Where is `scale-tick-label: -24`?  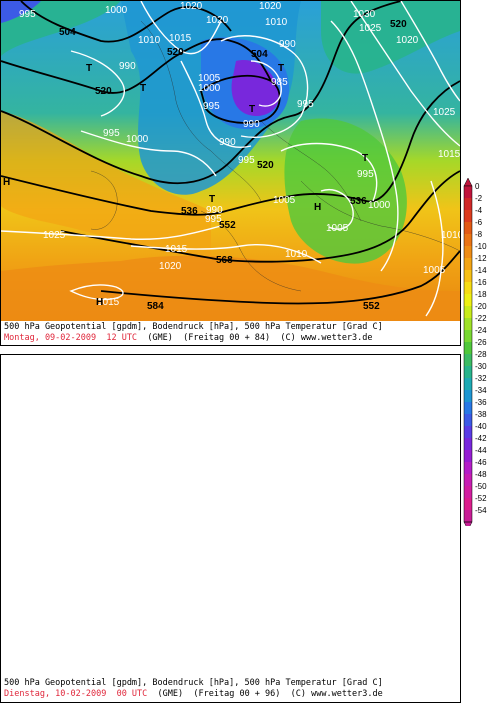
scale-tick-label: -24 is located at coordinates (481, 330).